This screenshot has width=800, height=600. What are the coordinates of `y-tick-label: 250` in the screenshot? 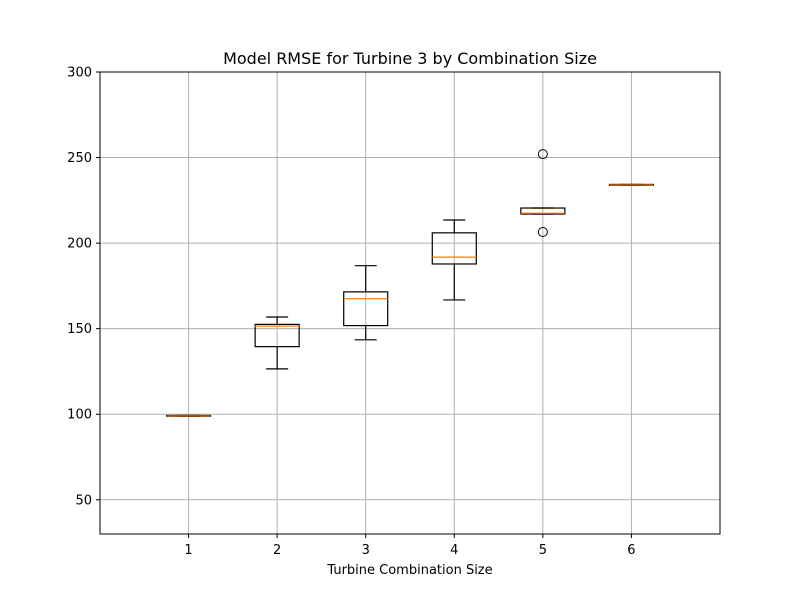 It's located at (79, 158).